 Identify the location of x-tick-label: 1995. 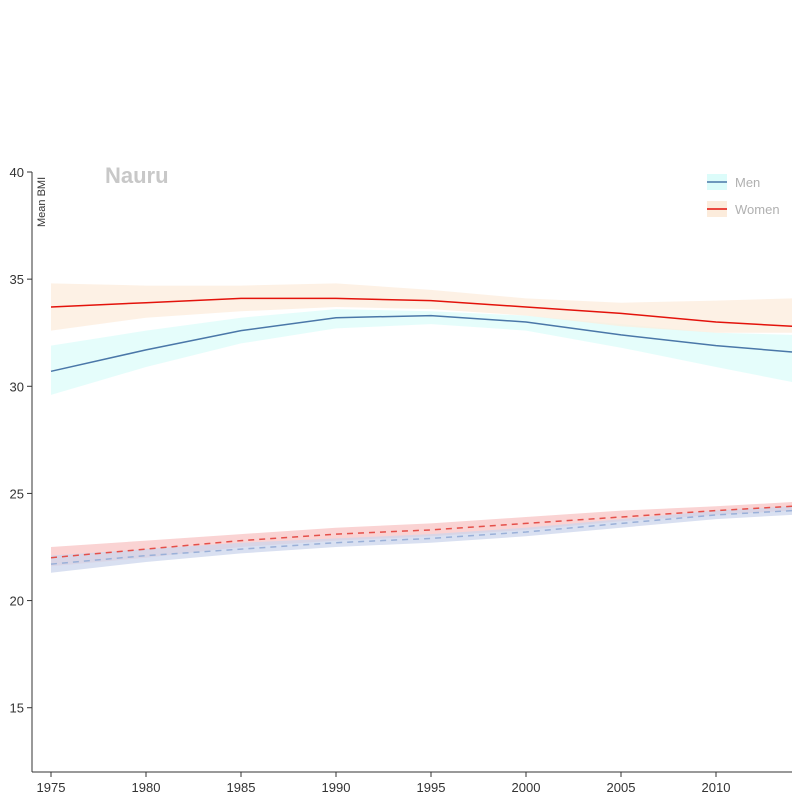
(431, 787).